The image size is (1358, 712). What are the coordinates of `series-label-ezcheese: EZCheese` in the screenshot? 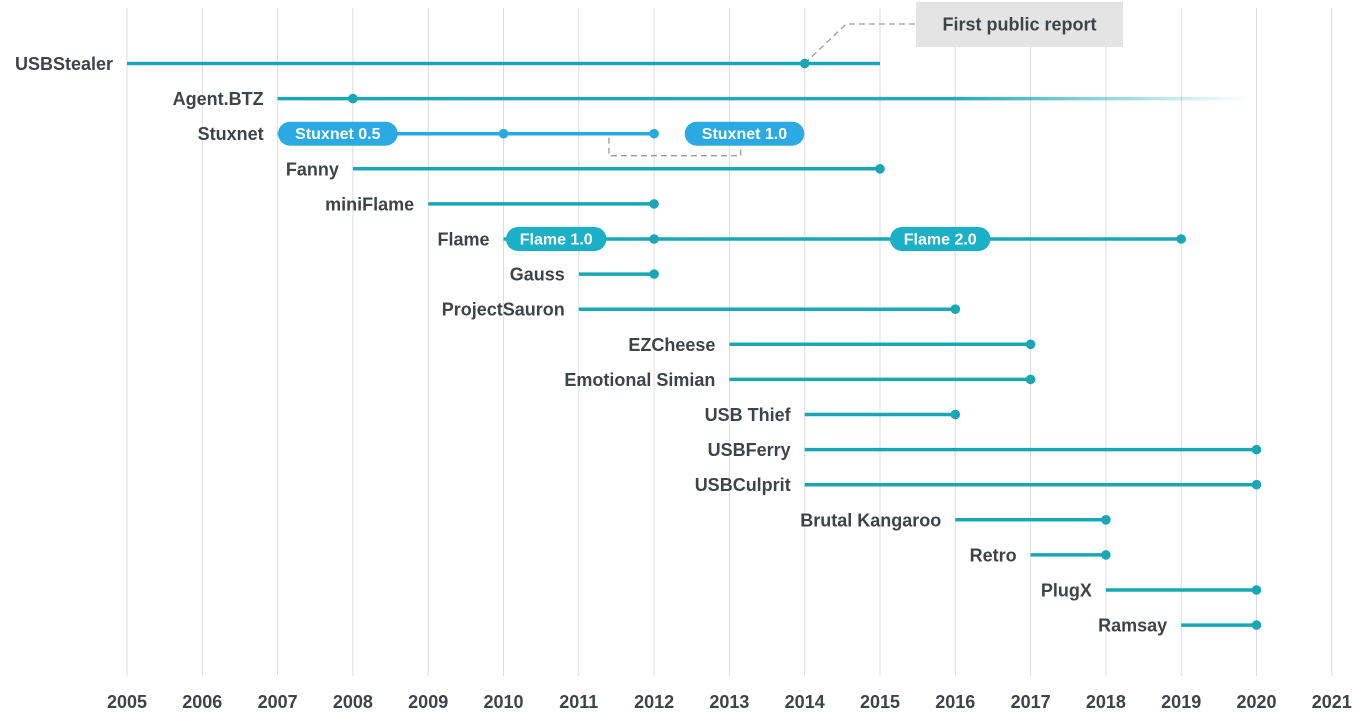 It's located at (671, 345).